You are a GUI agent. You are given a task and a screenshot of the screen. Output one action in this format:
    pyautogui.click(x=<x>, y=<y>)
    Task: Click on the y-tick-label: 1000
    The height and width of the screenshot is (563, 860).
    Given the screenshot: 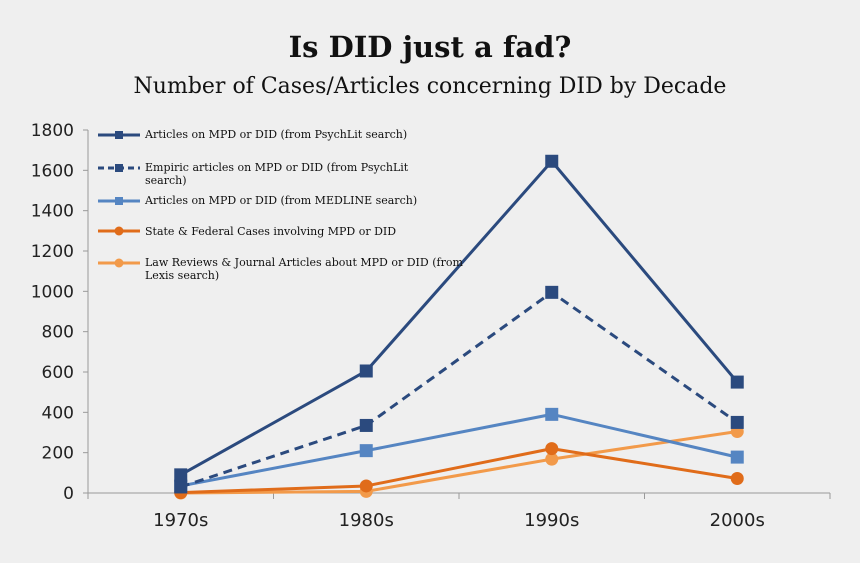 What is the action you would take?
    pyautogui.click(x=52, y=292)
    